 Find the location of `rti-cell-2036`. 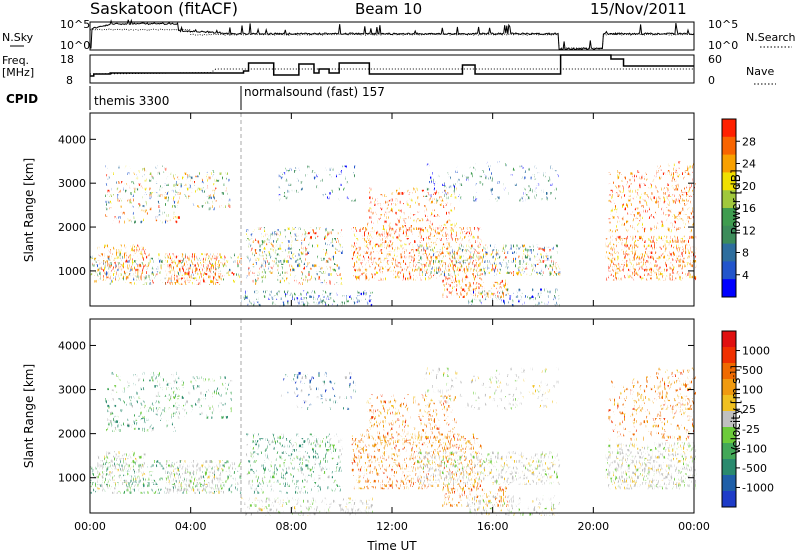

rti-cell-2036 is located at coordinates (392, 193).